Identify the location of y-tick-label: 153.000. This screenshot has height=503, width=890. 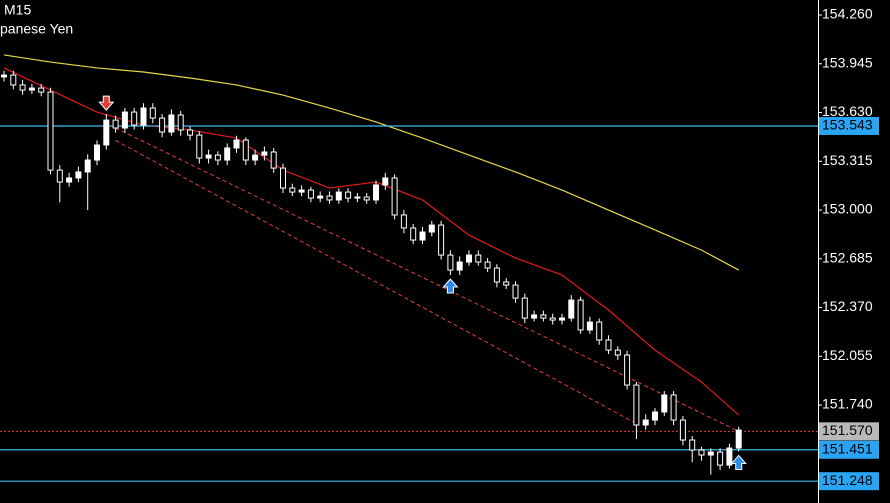
(847, 209).